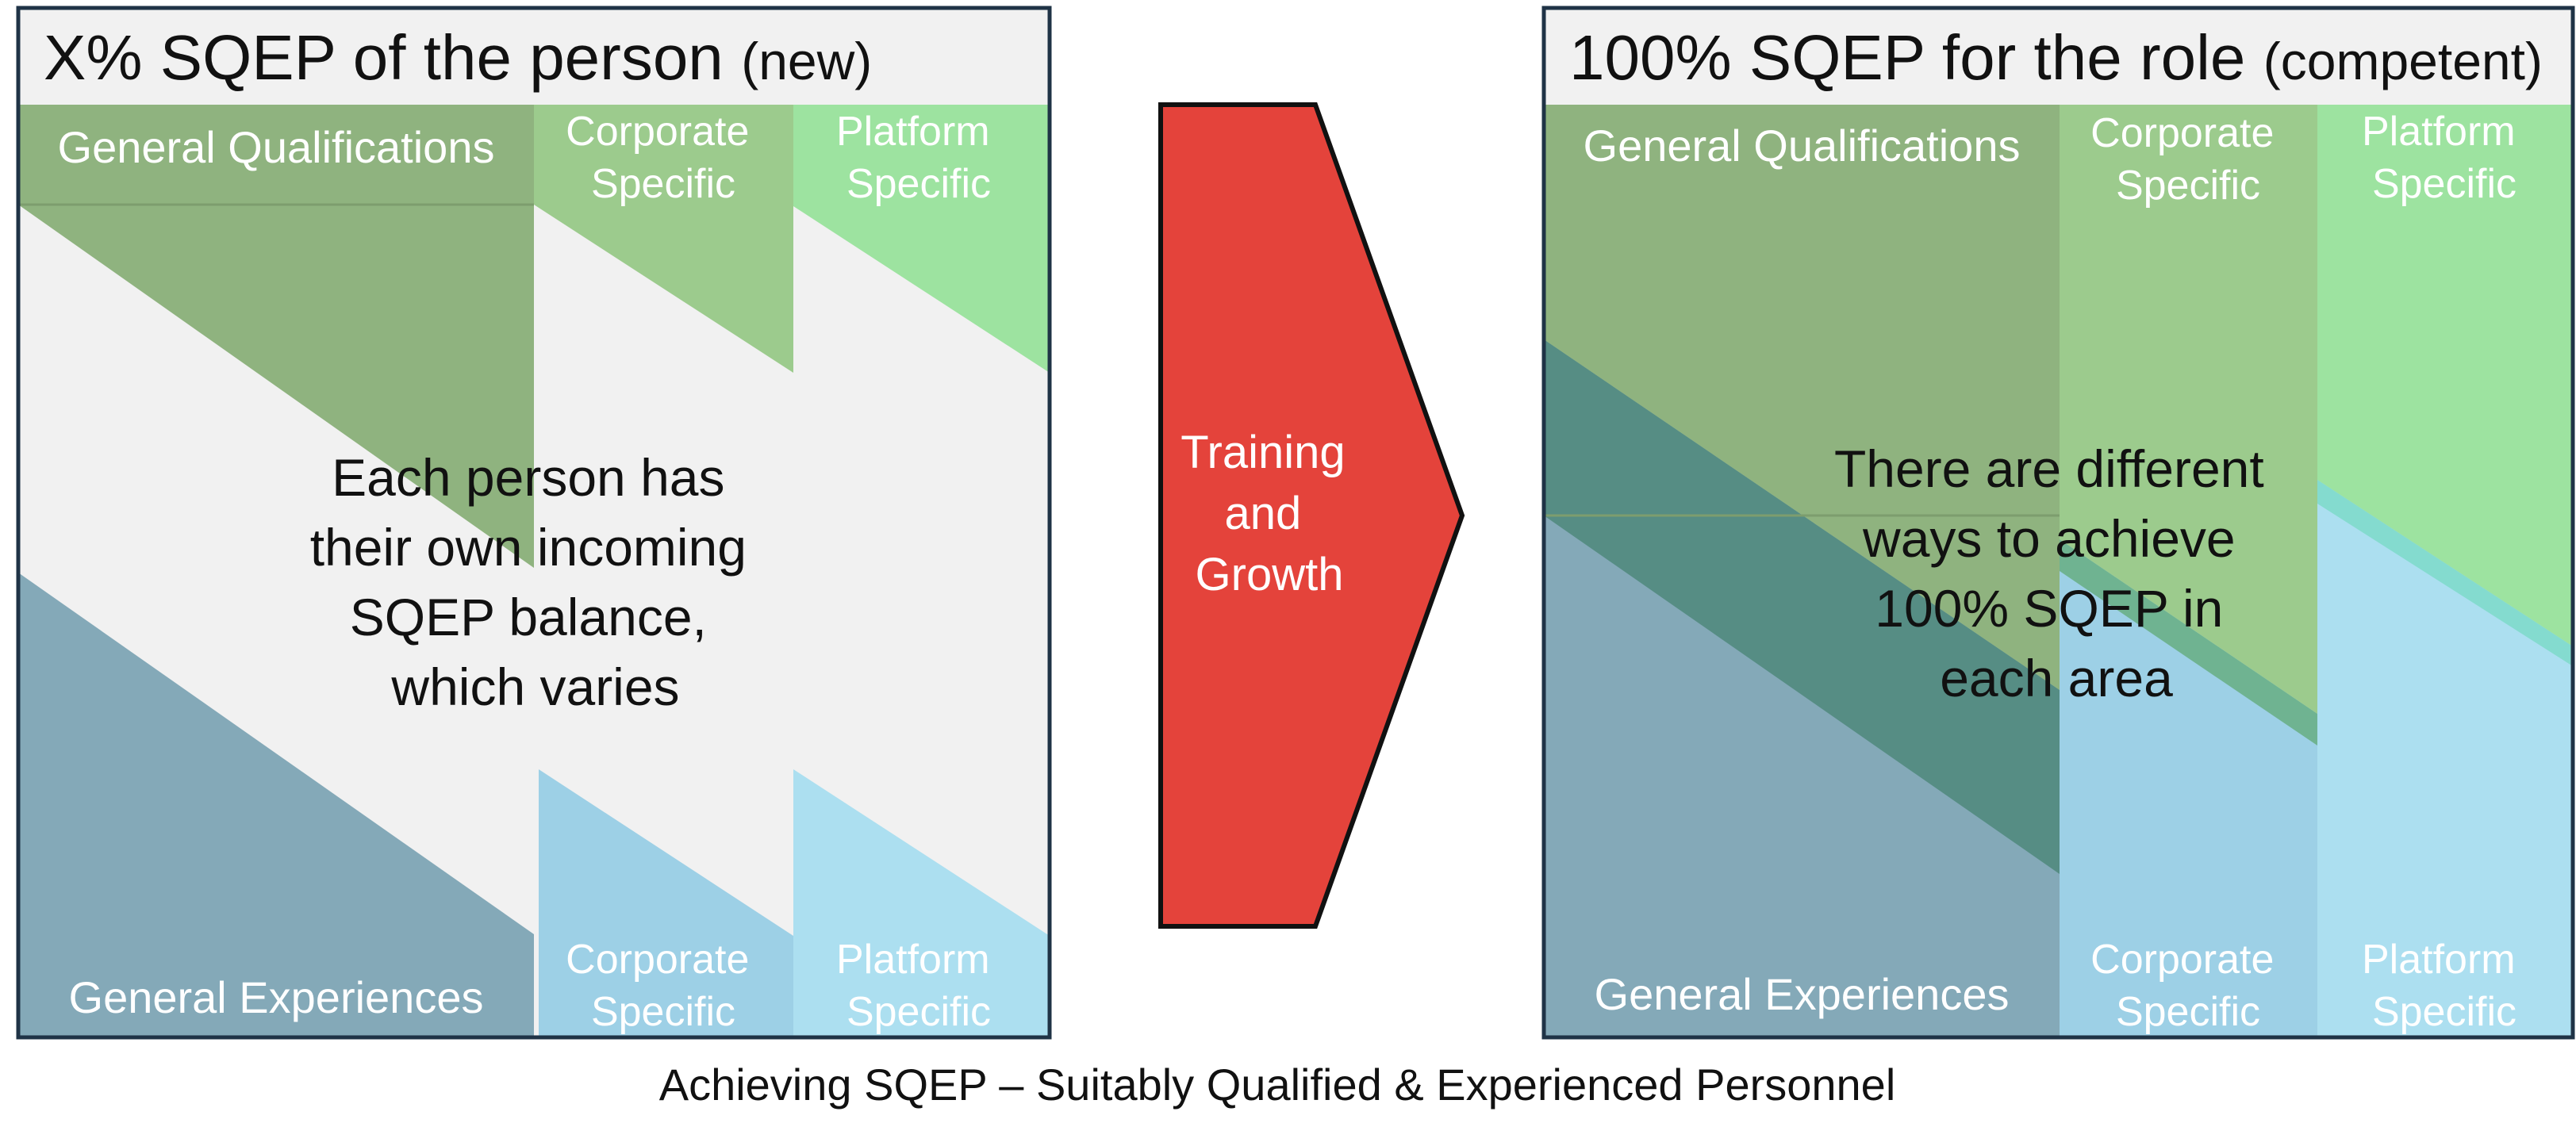  Describe the element at coordinates (913, 132) in the screenshot. I see `left-platform-specific-top-line1: Platform` at that location.